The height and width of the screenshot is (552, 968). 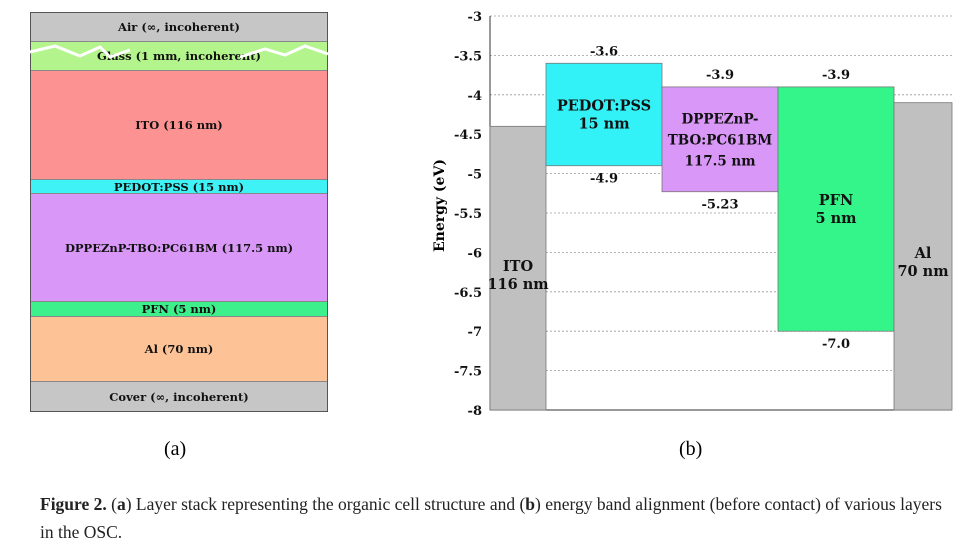 I want to click on y-tick-label: -3.5, so click(x=468, y=56).